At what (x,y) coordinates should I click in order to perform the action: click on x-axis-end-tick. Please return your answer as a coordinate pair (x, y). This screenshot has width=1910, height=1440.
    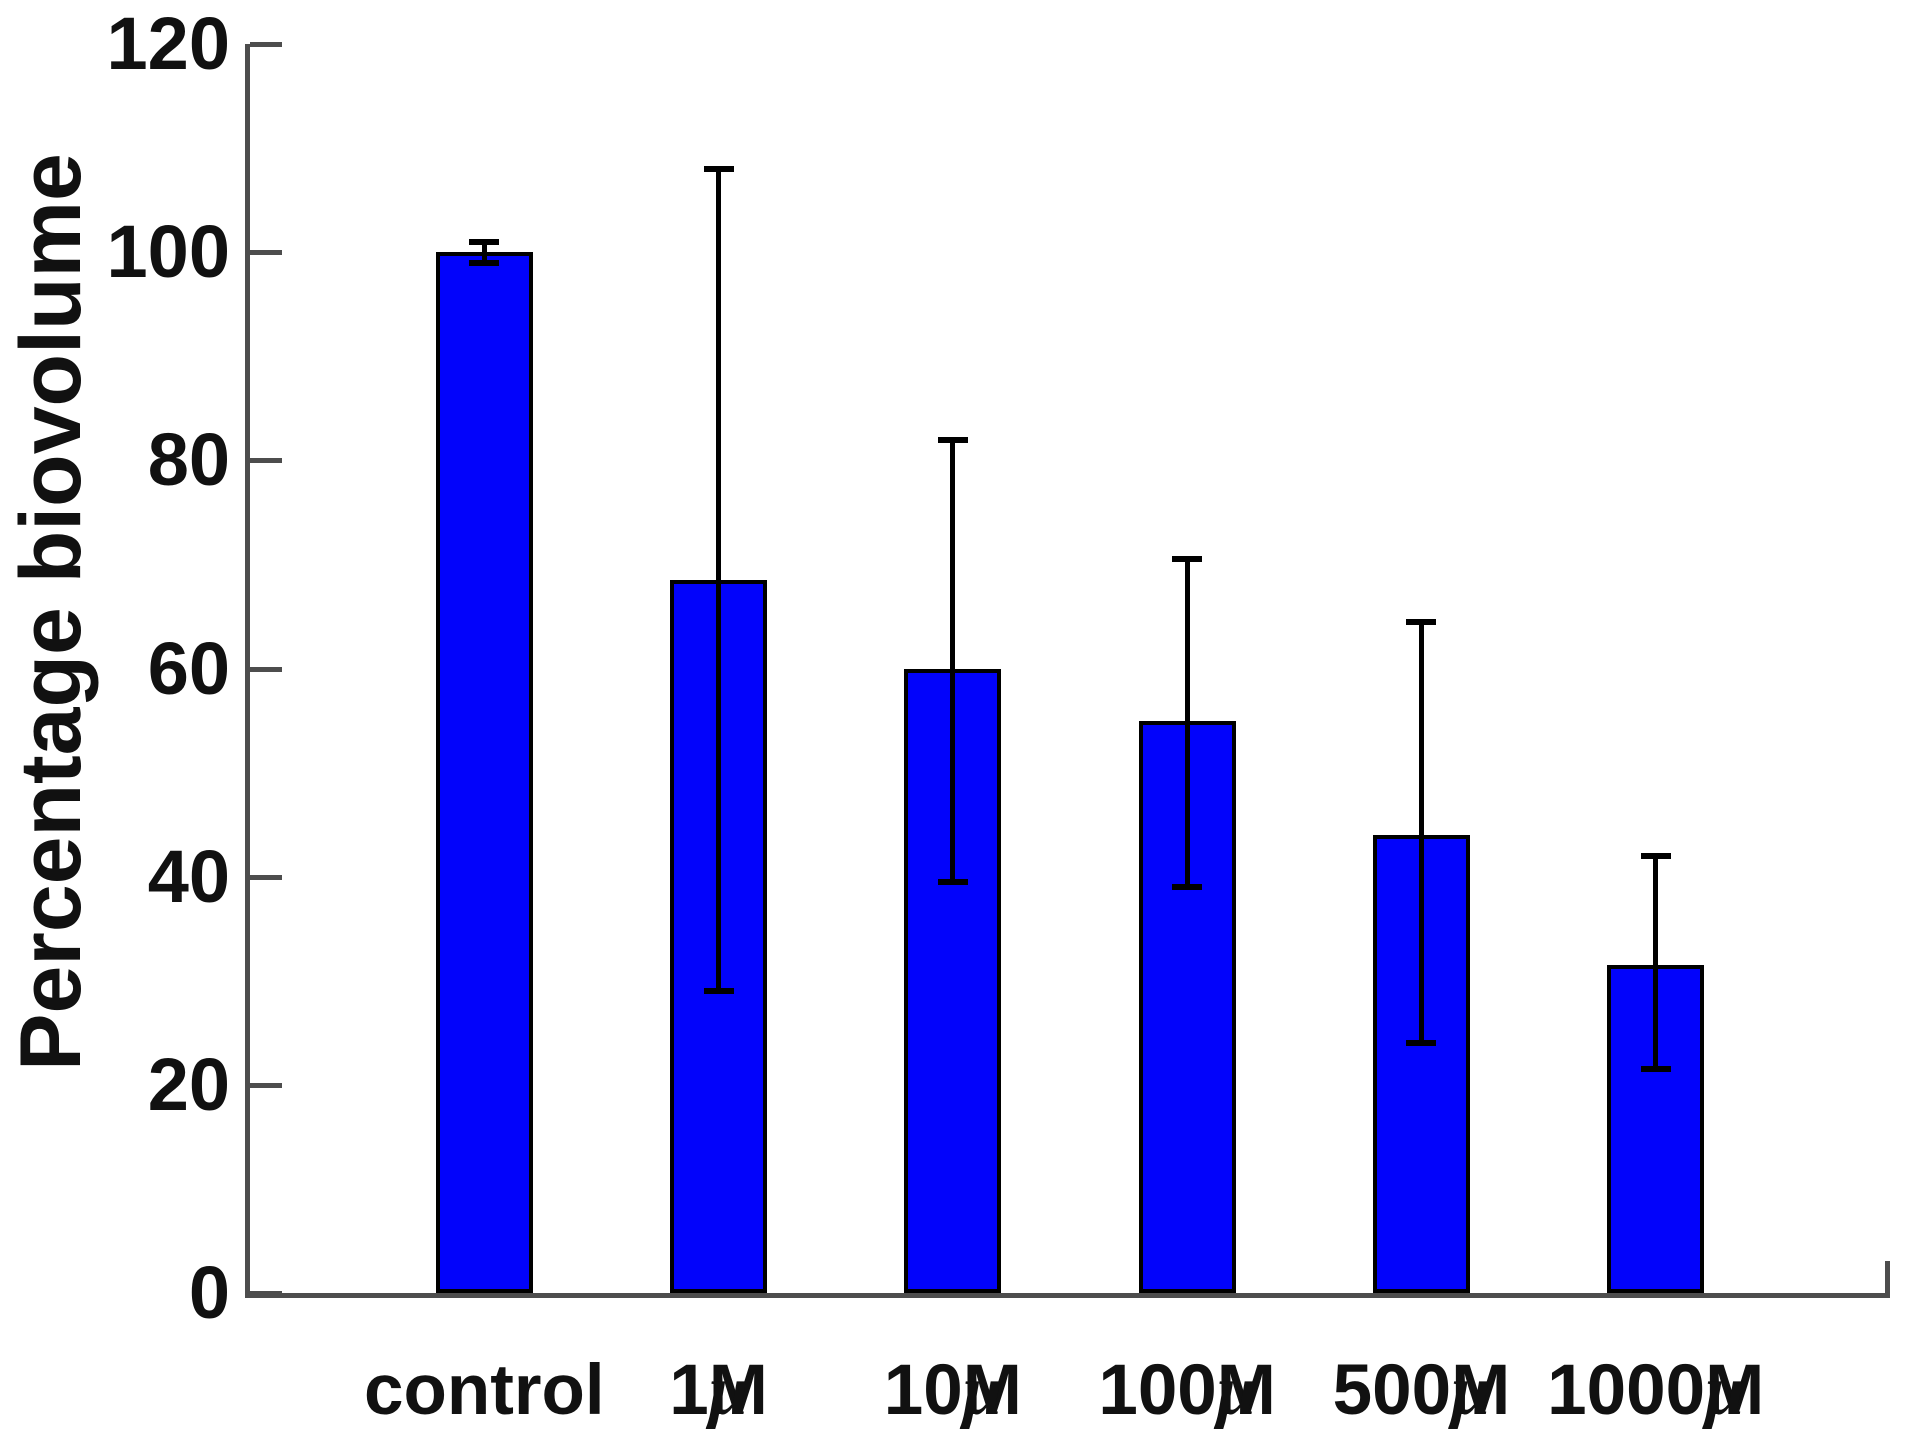
    Looking at the image, I should click on (1887, 1277).